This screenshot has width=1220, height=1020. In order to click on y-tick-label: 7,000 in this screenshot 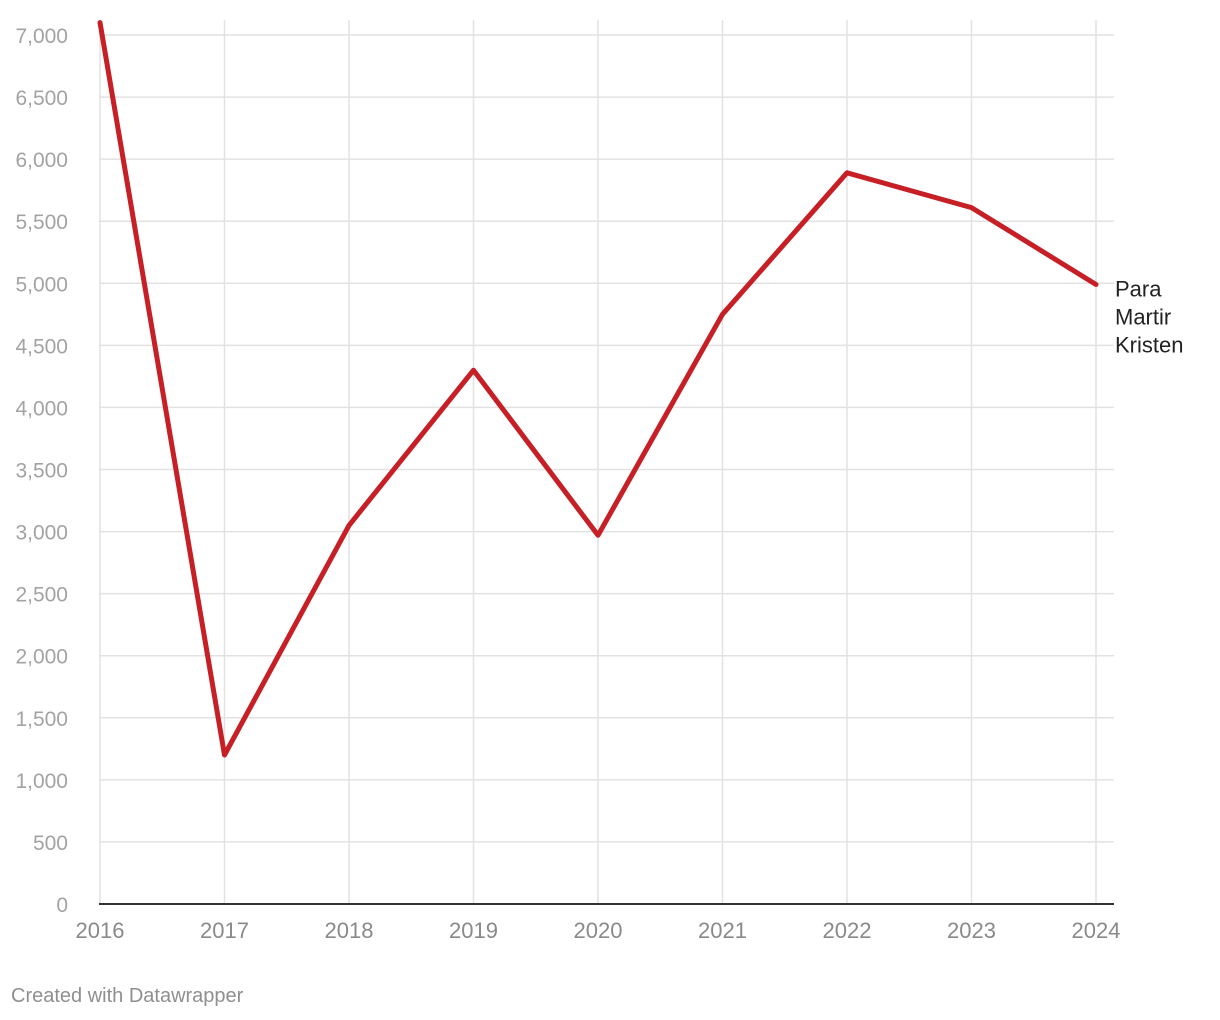, I will do `click(41, 36)`.